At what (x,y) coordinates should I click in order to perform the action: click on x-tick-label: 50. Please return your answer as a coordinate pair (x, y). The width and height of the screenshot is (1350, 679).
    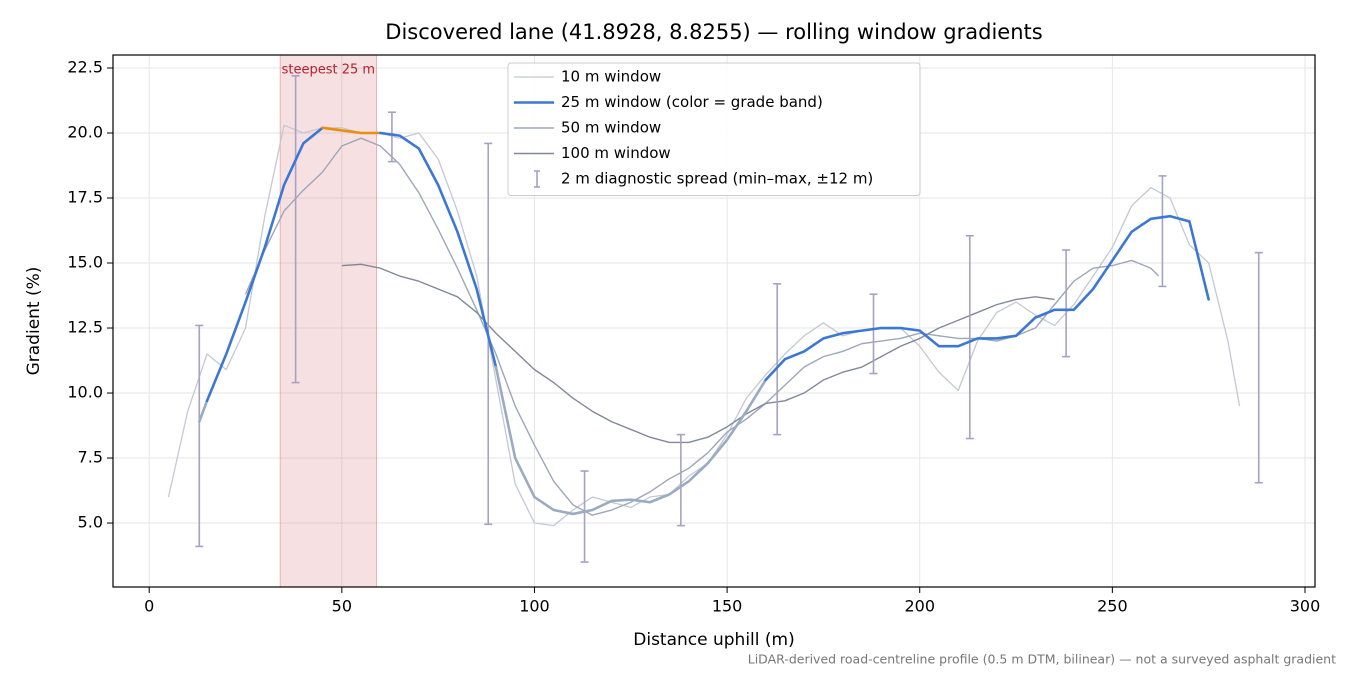
    Looking at the image, I should click on (342, 606).